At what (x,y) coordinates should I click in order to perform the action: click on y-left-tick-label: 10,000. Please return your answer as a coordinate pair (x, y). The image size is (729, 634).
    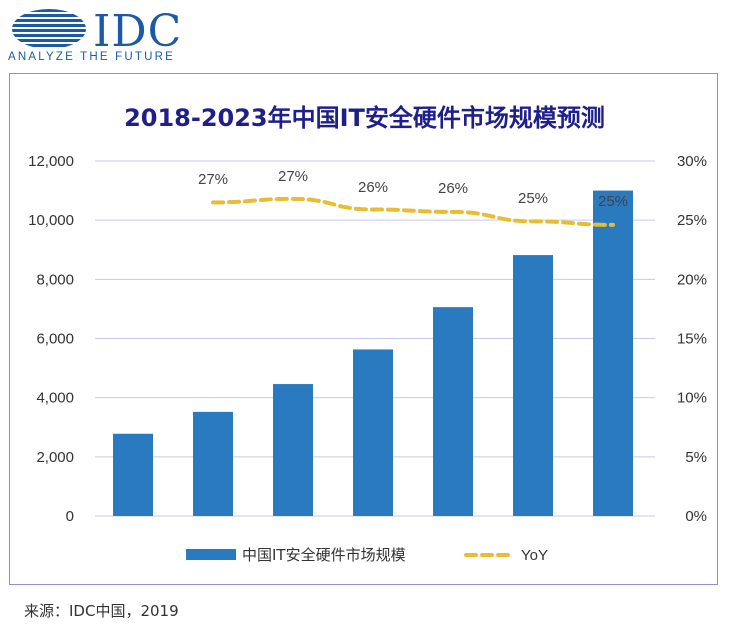
    Looking at the image, I should click on (51, 220).